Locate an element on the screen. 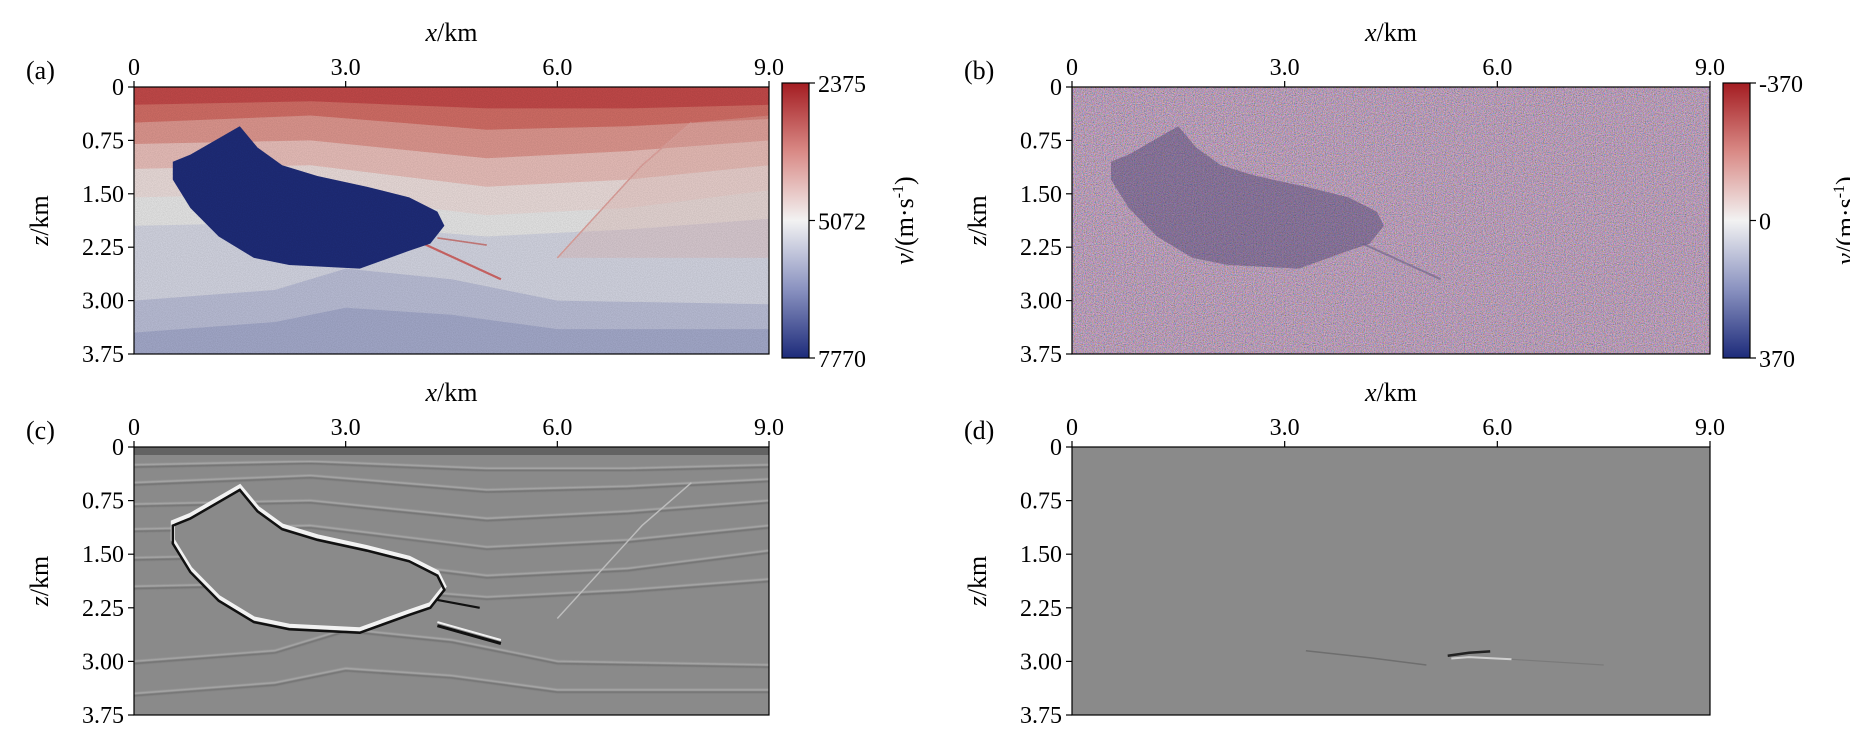 Image resolution: width=1850 pixels, height=730 pixels. colorbar-tick-label: 7770 is located at coordinates (842, 360).